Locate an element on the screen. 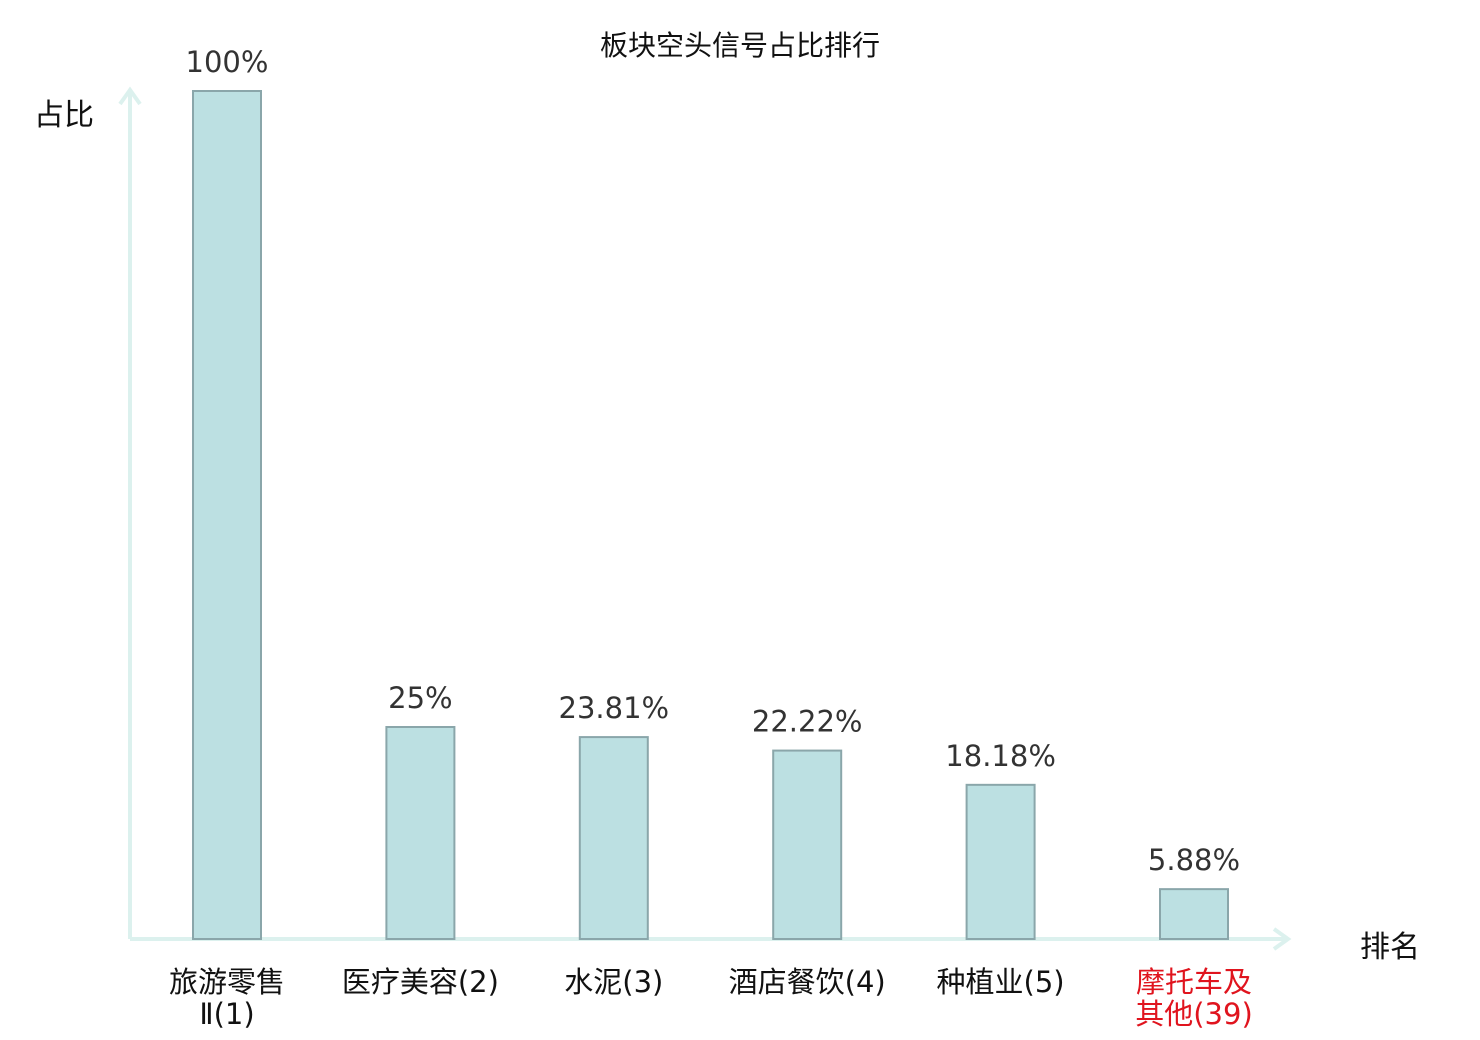  value-label: 18.18% is located at coordinates (1000, 756).